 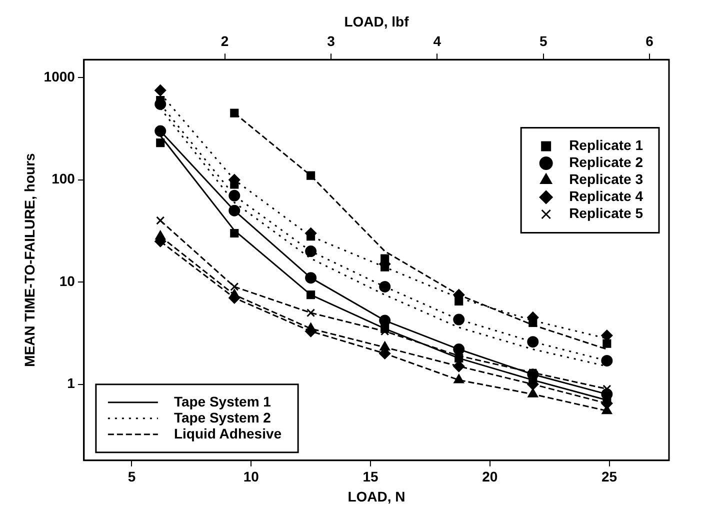 What do you see at coordinates (251, 476) in the screenshot?
I see `x-tick-label: 10` at bounding box center [251, 476].